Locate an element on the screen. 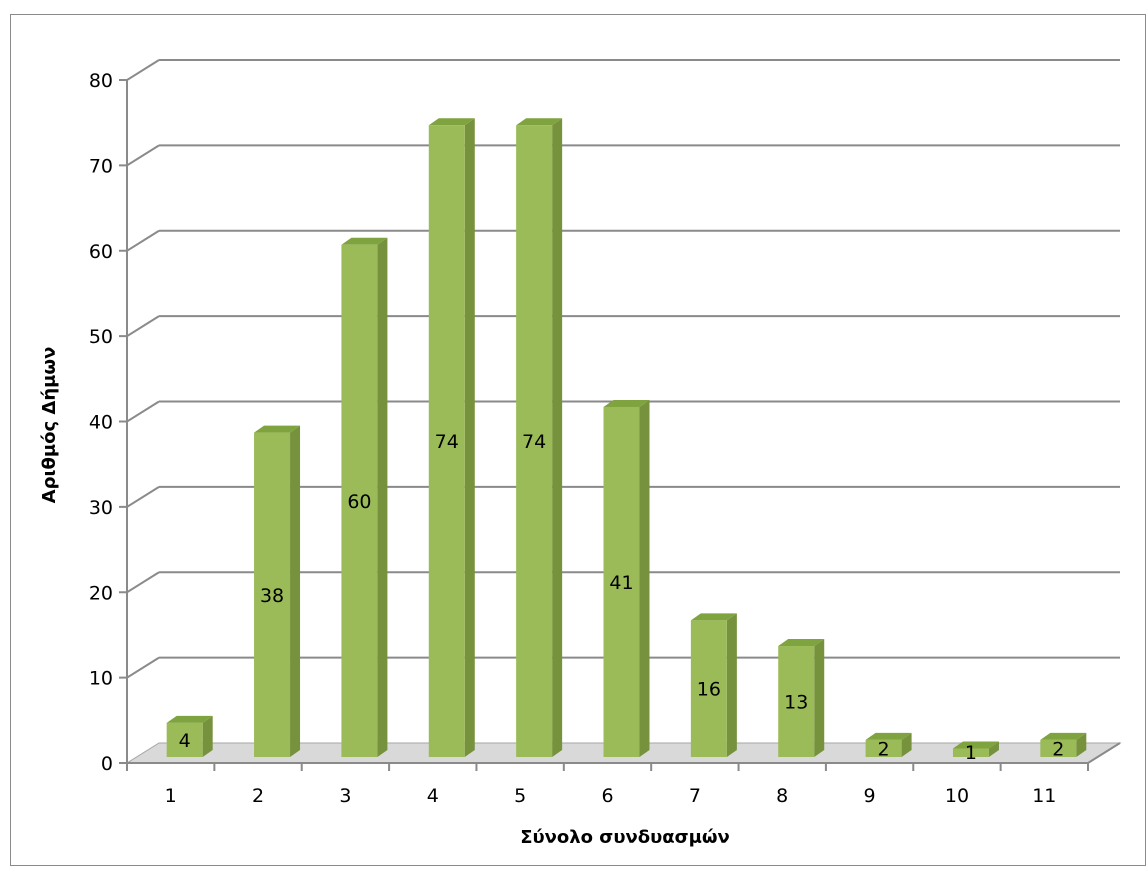 The height and width of the screenshot is (870, 1148). x-tick-label: 3 is located at coordinates (345, 796).